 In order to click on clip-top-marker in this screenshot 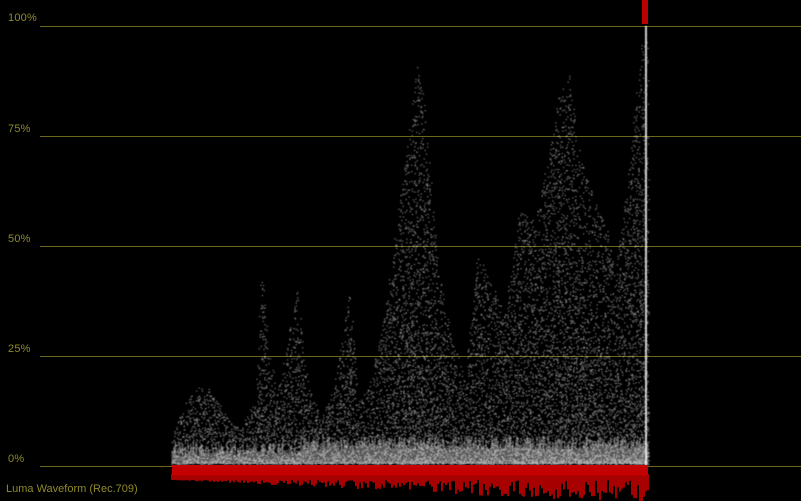, I will do `click(645, 12)`.